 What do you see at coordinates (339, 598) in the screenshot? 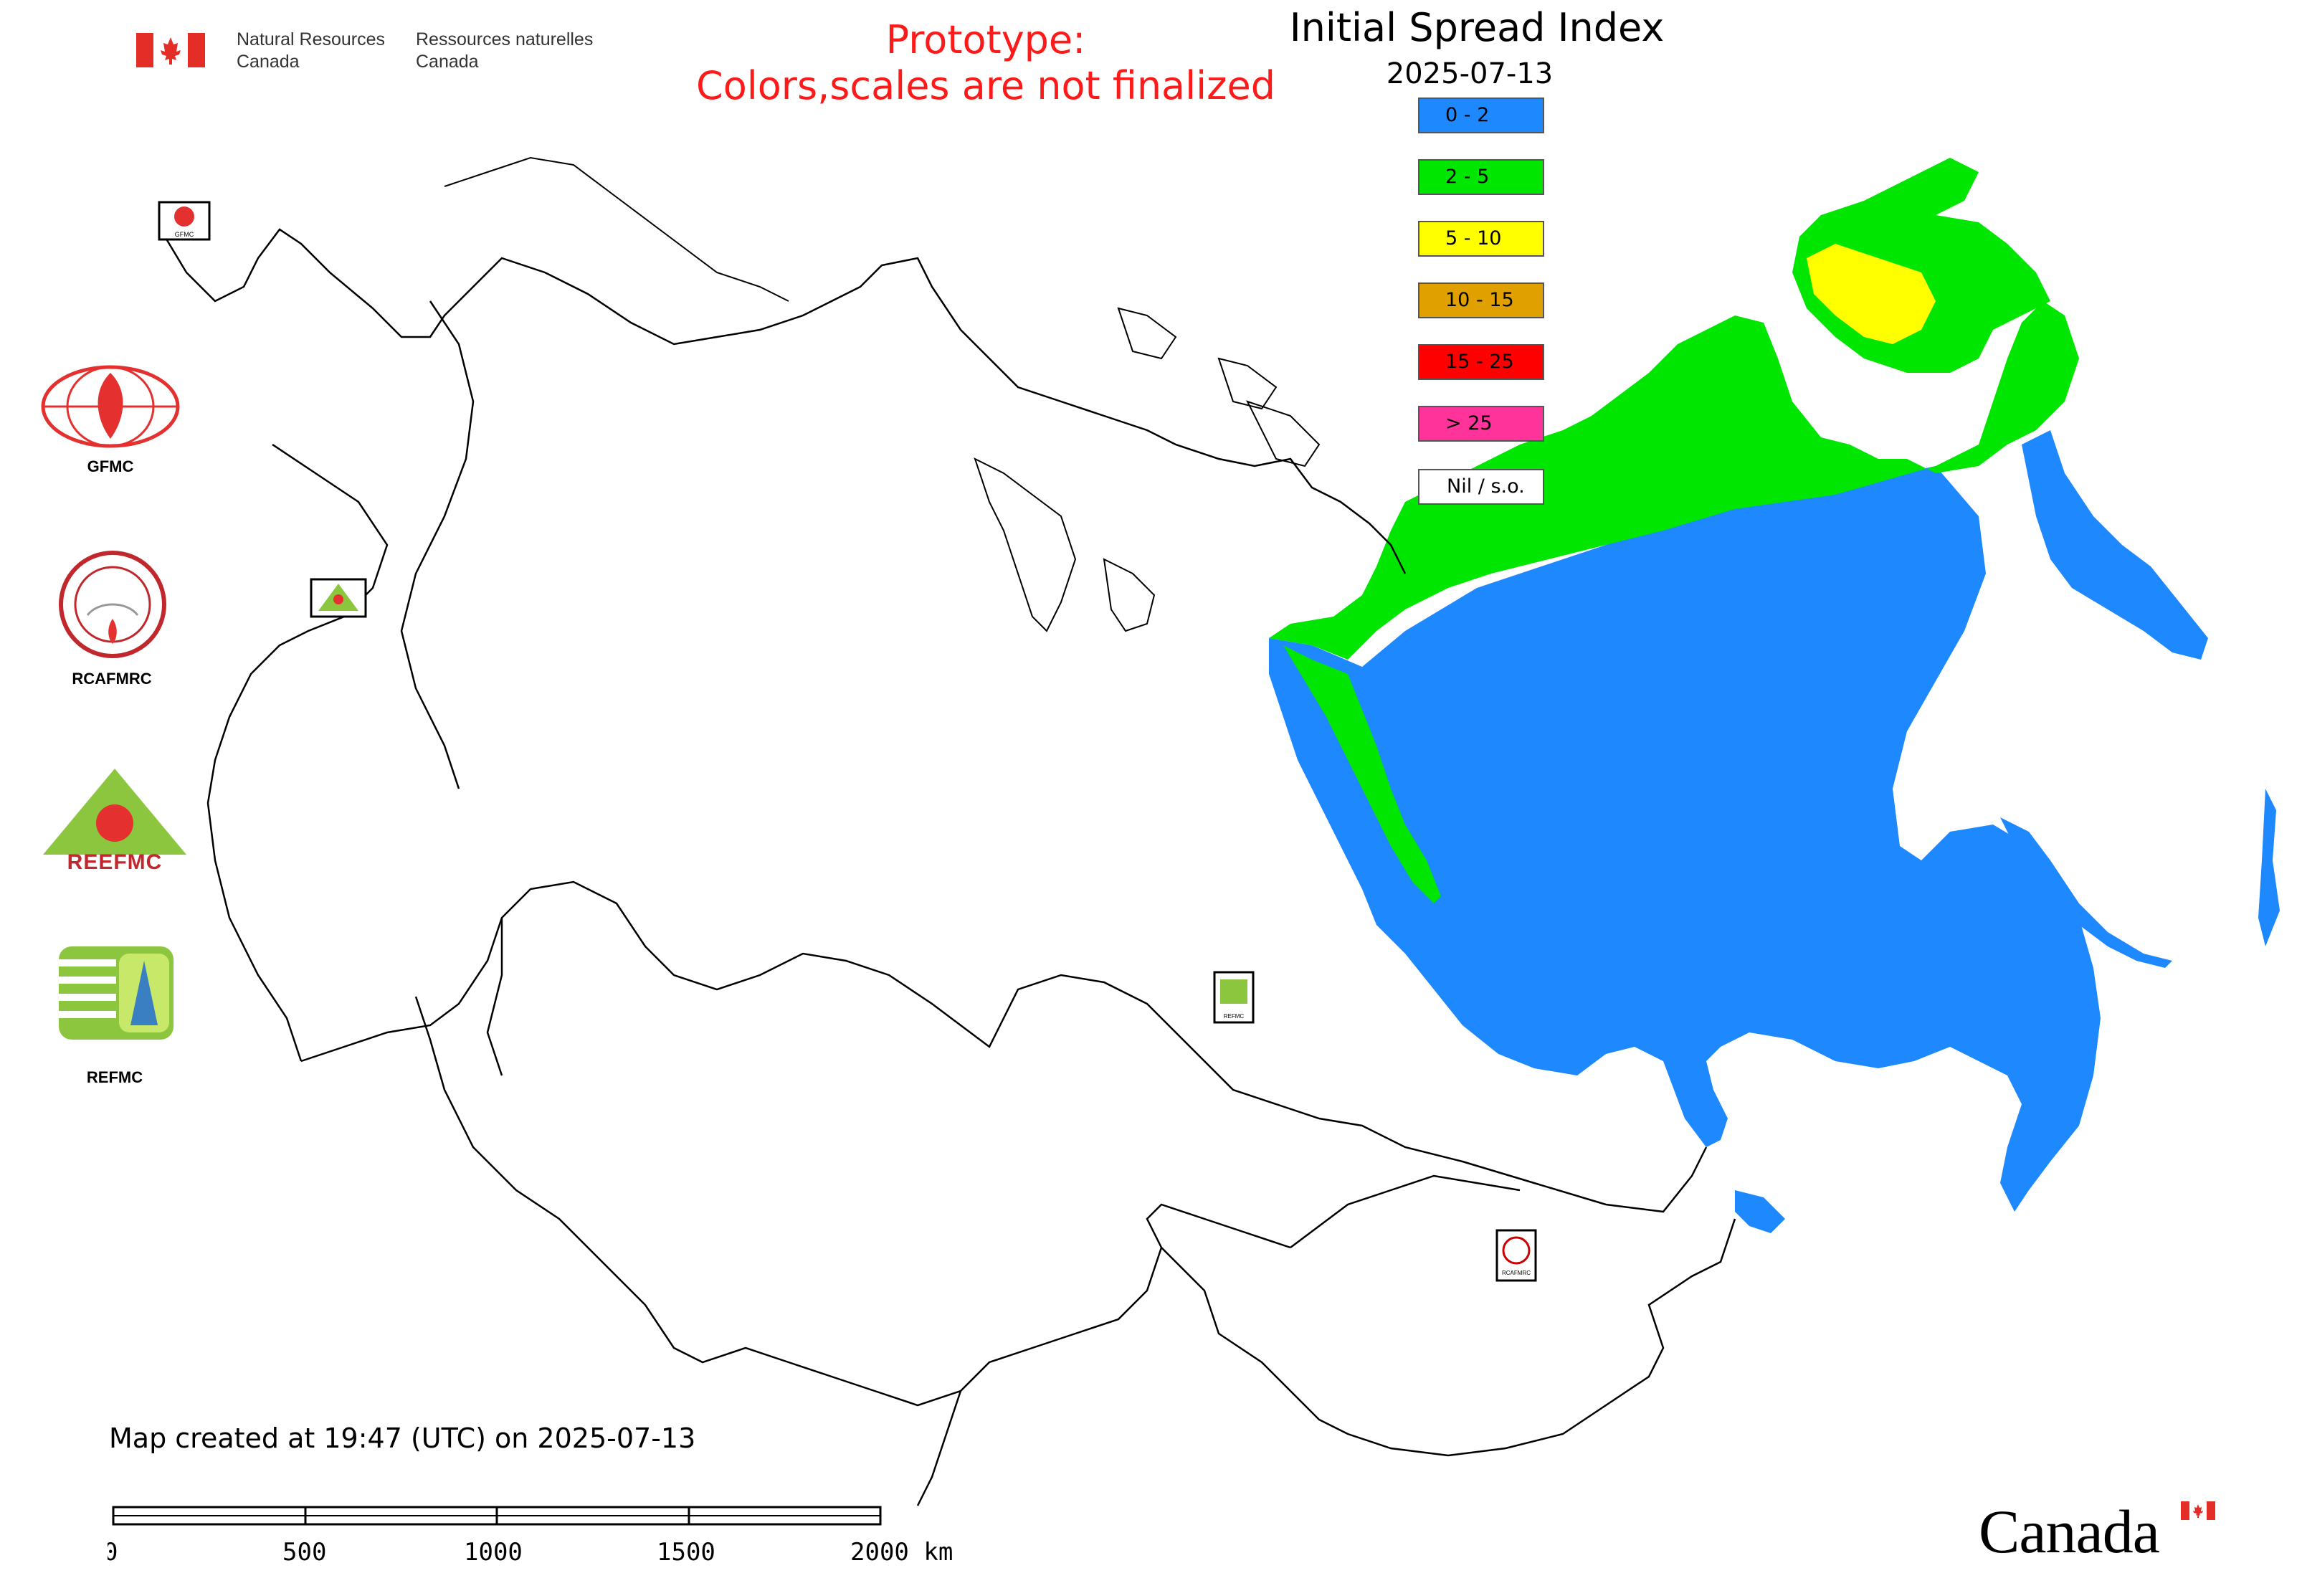
I see `map-logo-reefmc` at bounding box center [339, 598].